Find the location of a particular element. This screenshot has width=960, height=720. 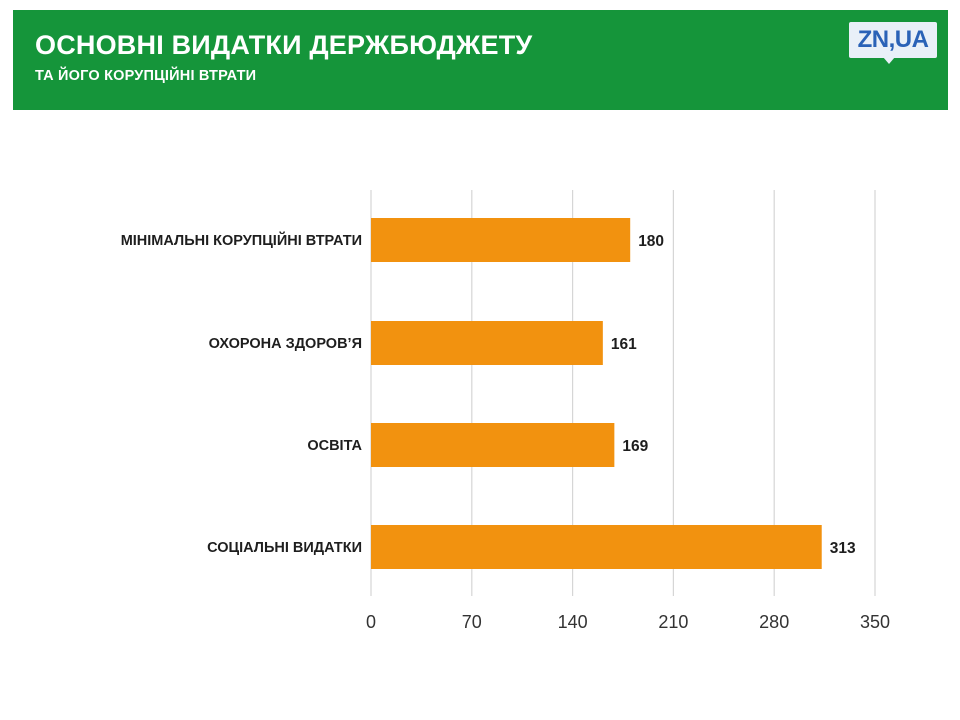

x-tick-label: 70 is located at coordinates (472, 622).